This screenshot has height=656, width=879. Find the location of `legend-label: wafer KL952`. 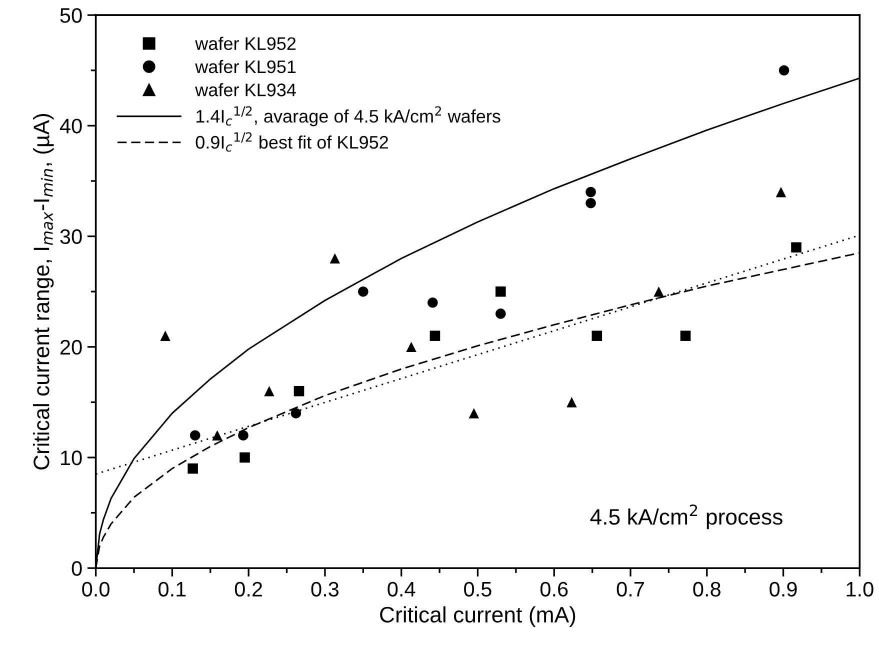

legend-label: wafer KL952 is located at coordinates (245, 43).